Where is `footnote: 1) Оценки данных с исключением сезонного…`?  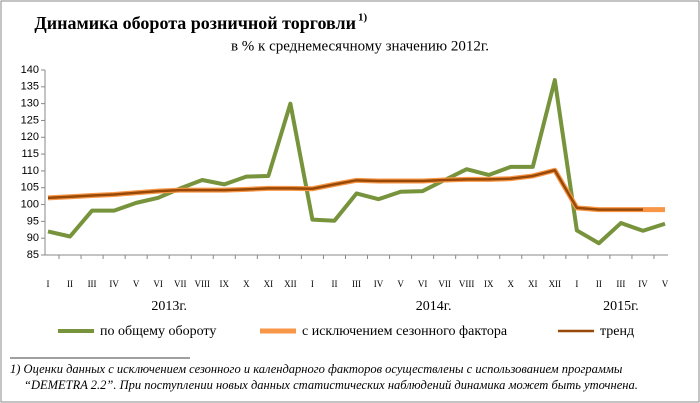
footnote: 1) Оценки данных с исключением сезонного… is located at coordinates (316, 369).